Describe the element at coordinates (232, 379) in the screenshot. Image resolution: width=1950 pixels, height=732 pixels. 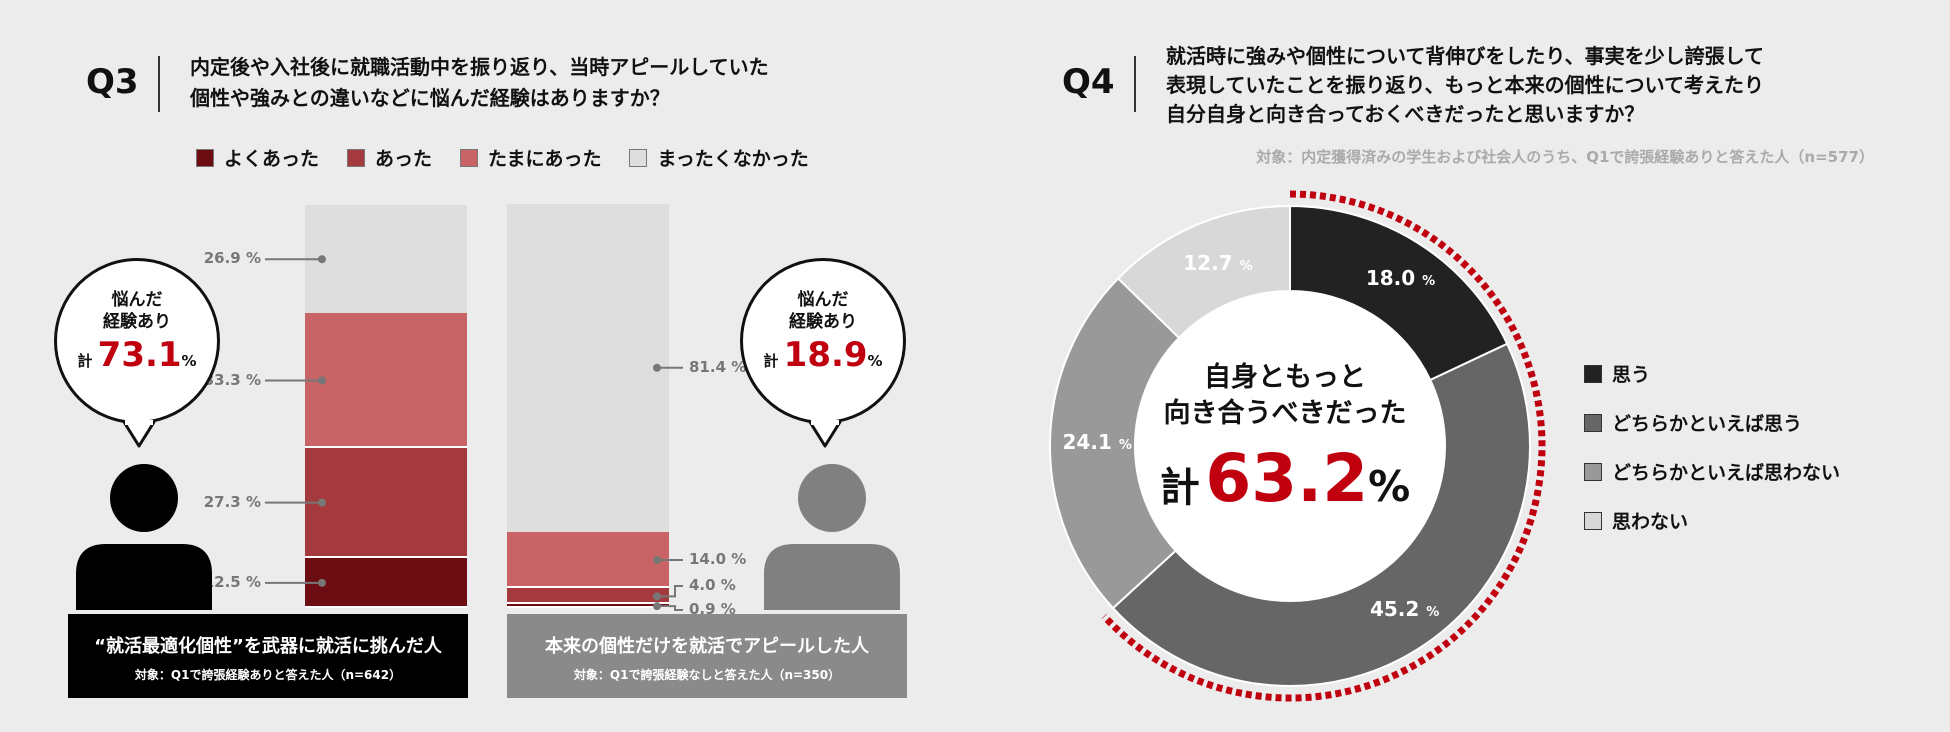
I see `bar-value-label: 33.3 %` at that location.